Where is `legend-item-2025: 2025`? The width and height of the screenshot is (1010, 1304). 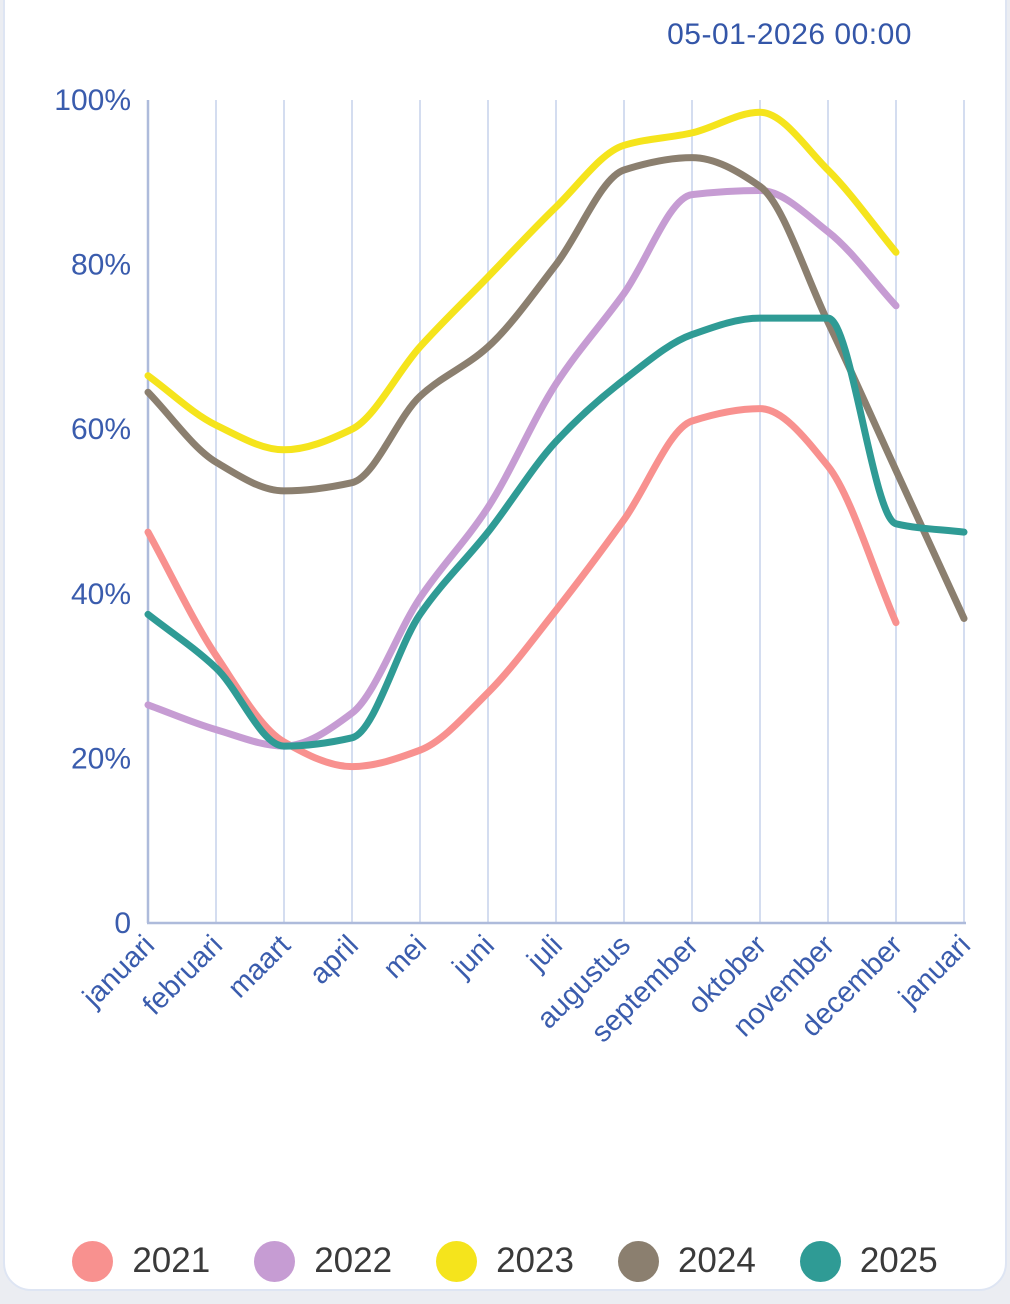
legend-item-2025: 2025 is located at coordinates (868, 1261).